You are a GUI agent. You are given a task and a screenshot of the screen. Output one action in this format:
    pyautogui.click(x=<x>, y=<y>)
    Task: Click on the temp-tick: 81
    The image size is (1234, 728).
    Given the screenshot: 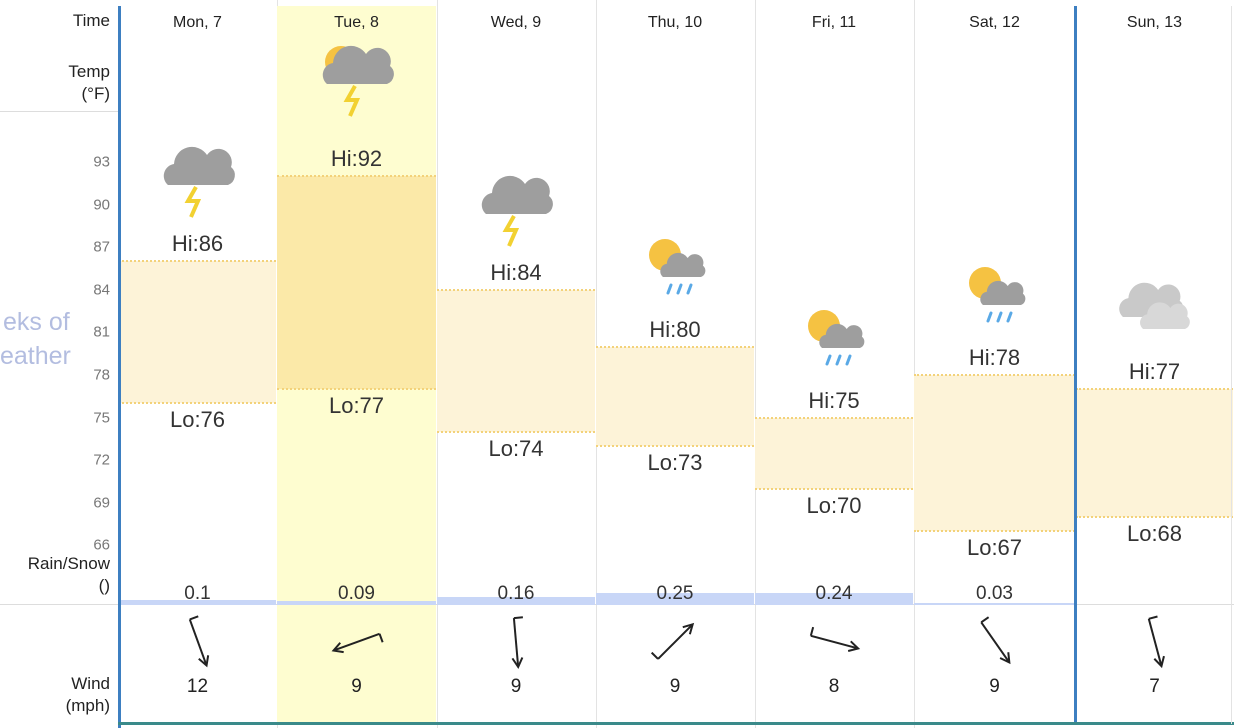 What is the action you would take?
    pyautogui.click(x=101, y=332)
    